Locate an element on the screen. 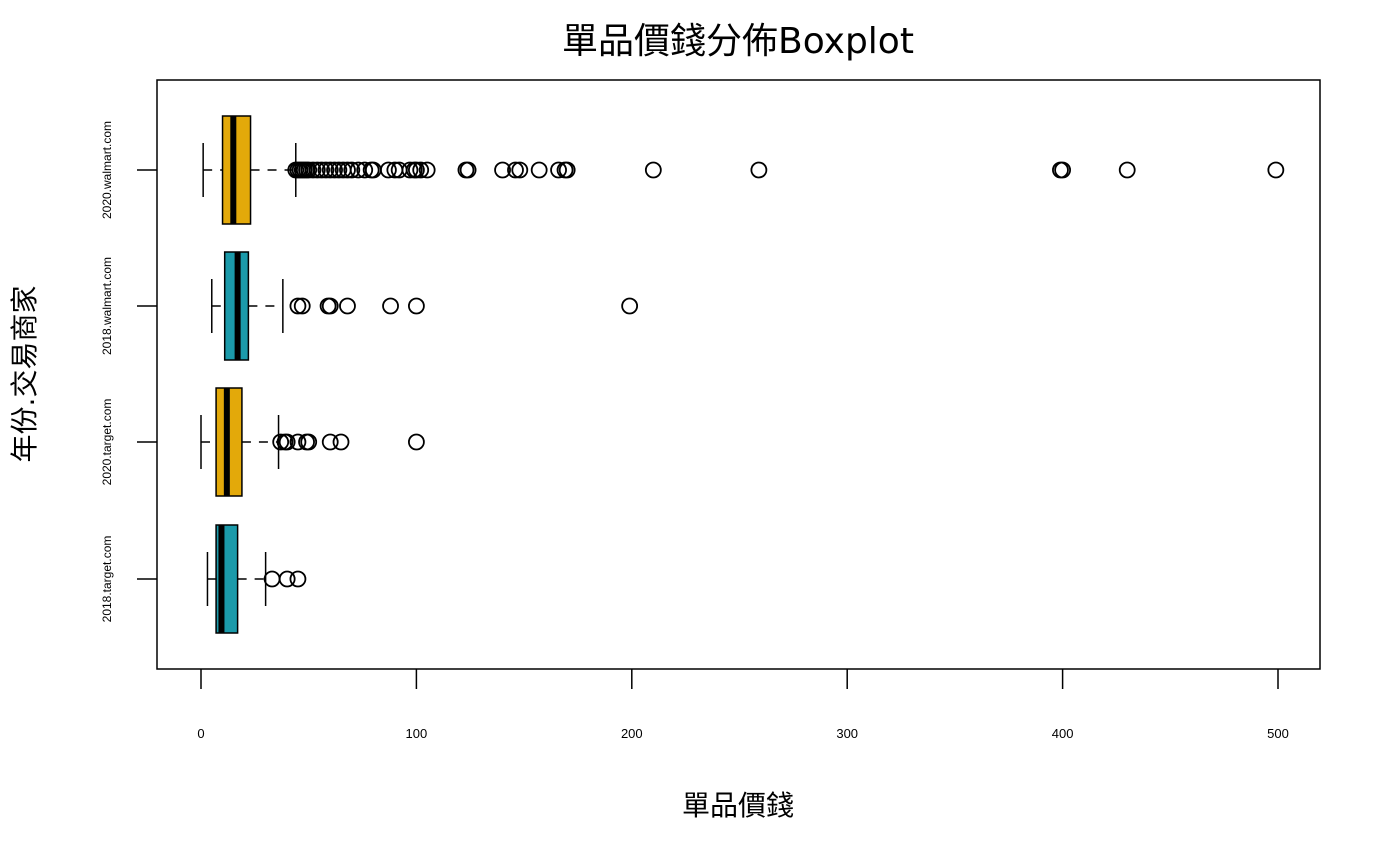  x-tick-label: 100 is located at coordinates (417, 733).